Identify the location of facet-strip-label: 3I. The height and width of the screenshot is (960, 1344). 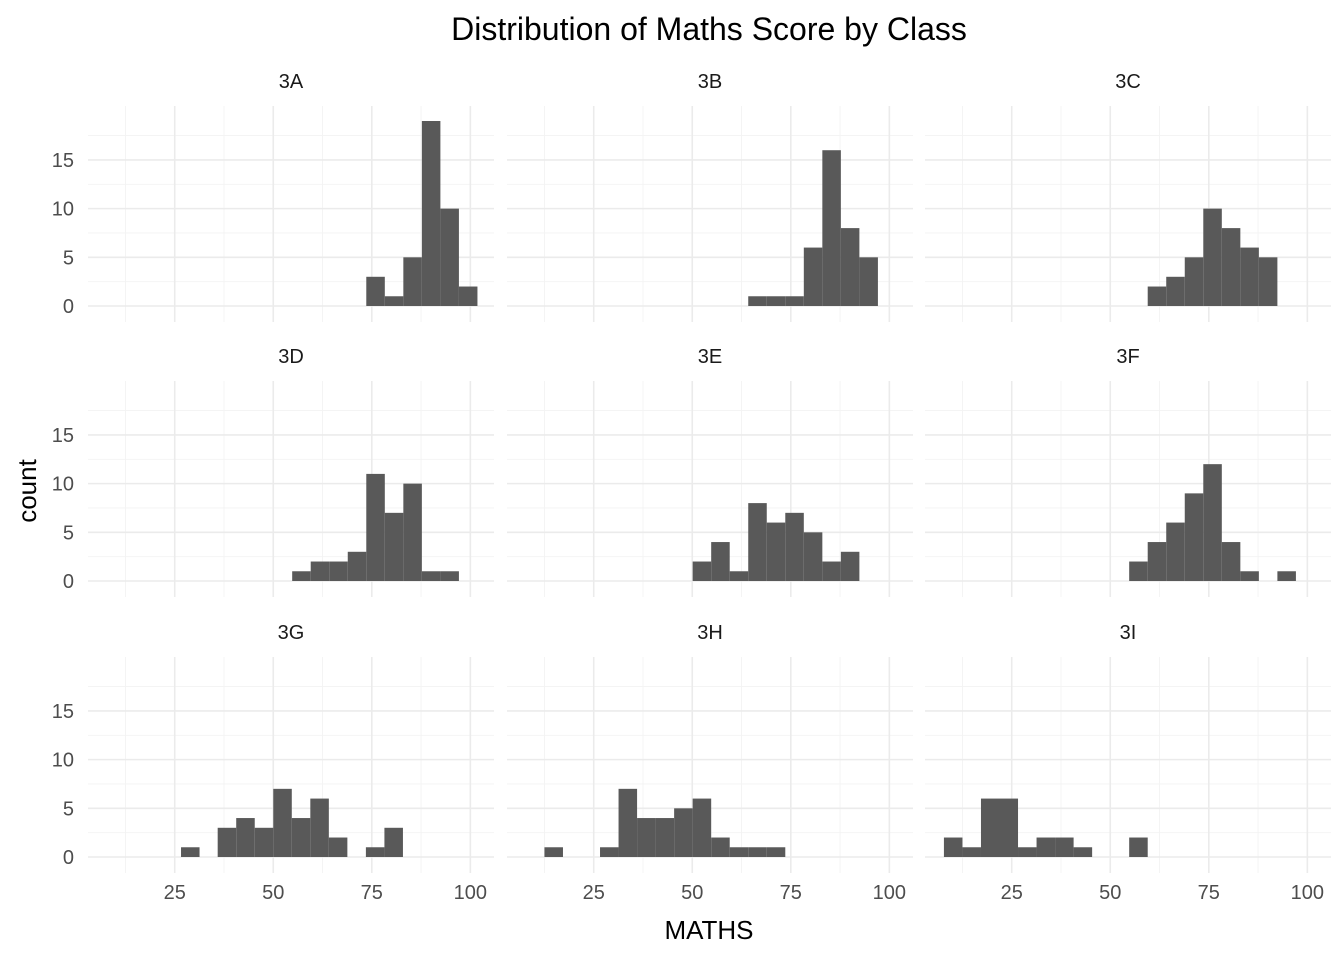
(1128, 633).